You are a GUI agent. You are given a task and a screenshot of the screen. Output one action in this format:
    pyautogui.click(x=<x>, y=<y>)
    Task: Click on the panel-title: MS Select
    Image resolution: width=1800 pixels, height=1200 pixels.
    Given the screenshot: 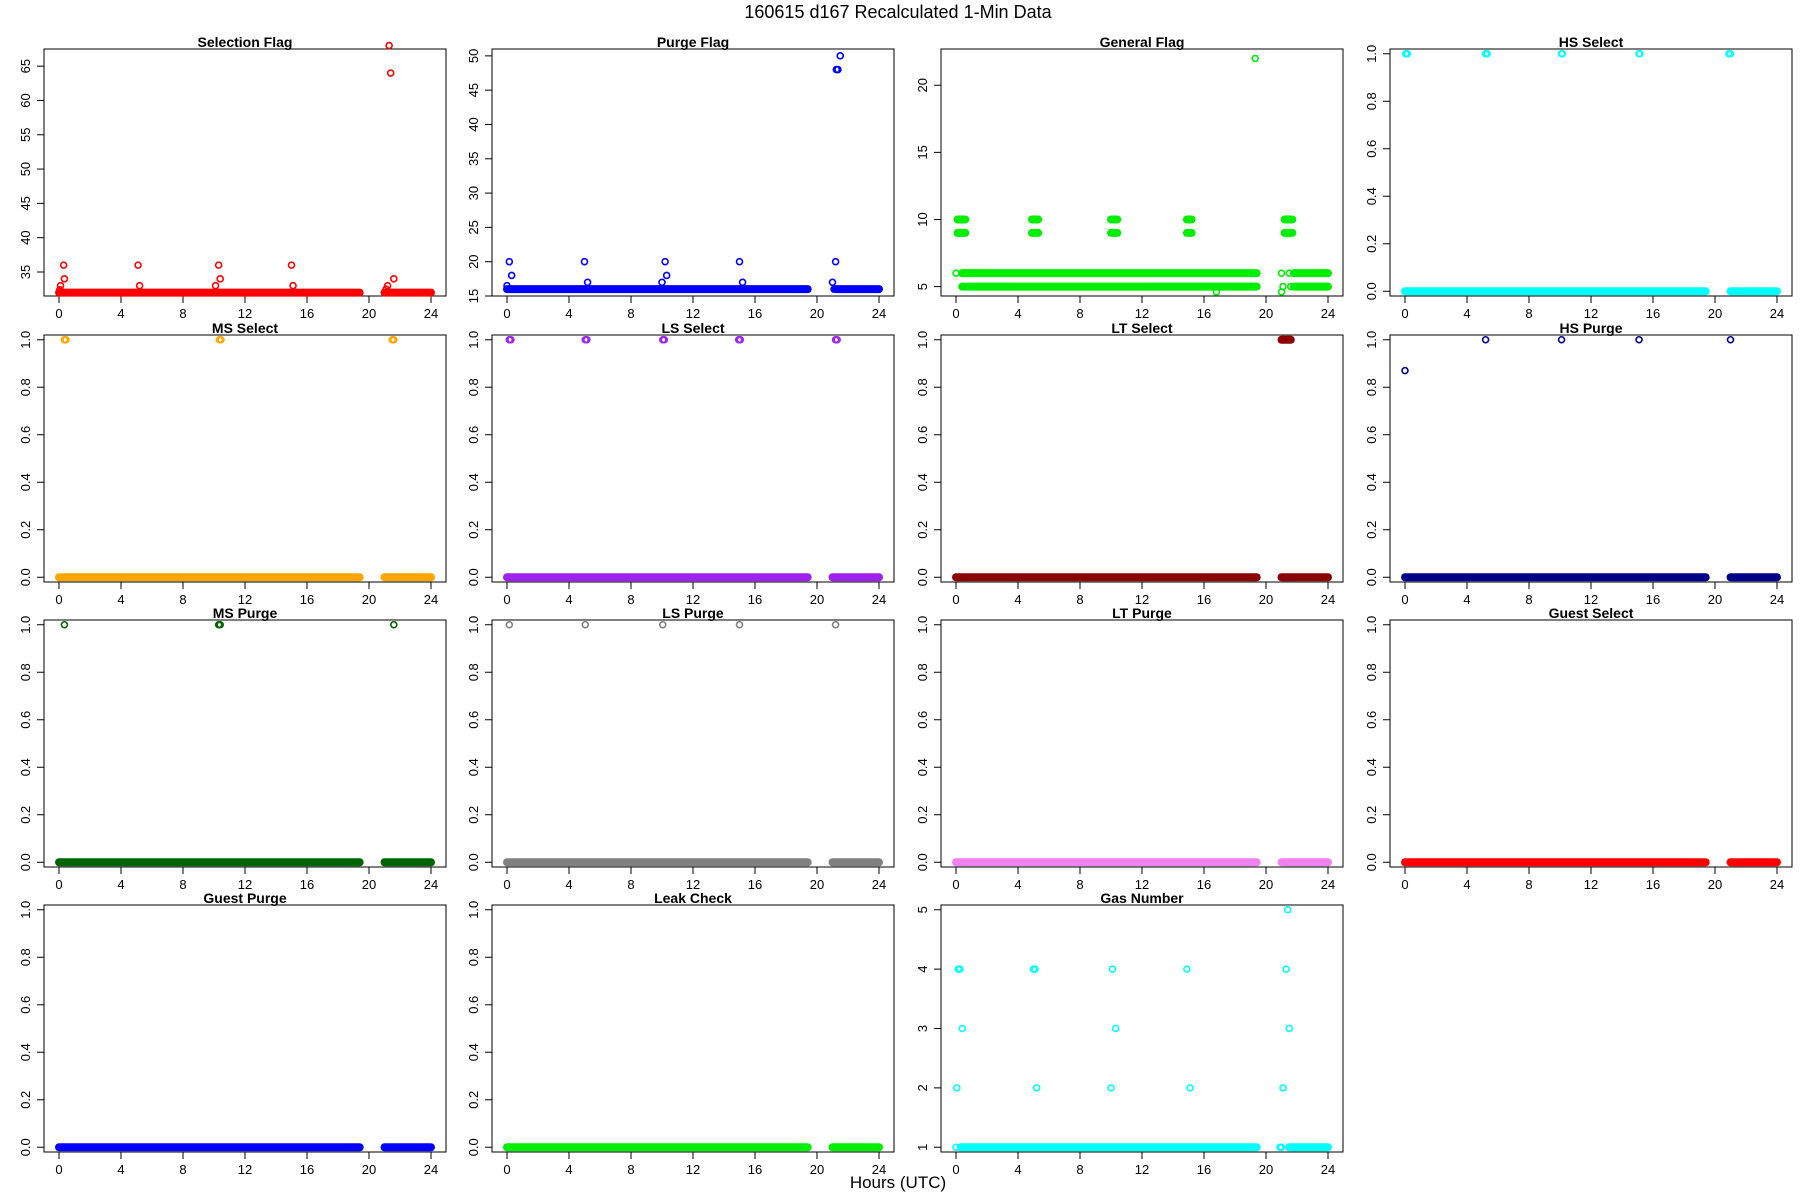 What is the action you would take?
    pyautogui.click(x=245, y=328)
    